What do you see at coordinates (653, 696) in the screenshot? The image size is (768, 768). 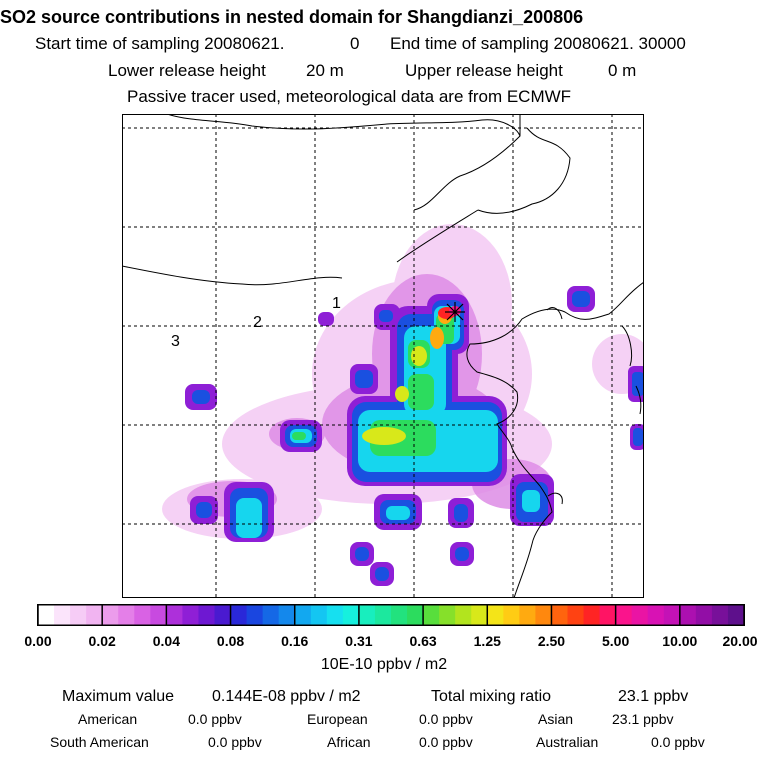 I see `total-mixing-value: 23.1 ppbv` at bounding box center [653, 696].